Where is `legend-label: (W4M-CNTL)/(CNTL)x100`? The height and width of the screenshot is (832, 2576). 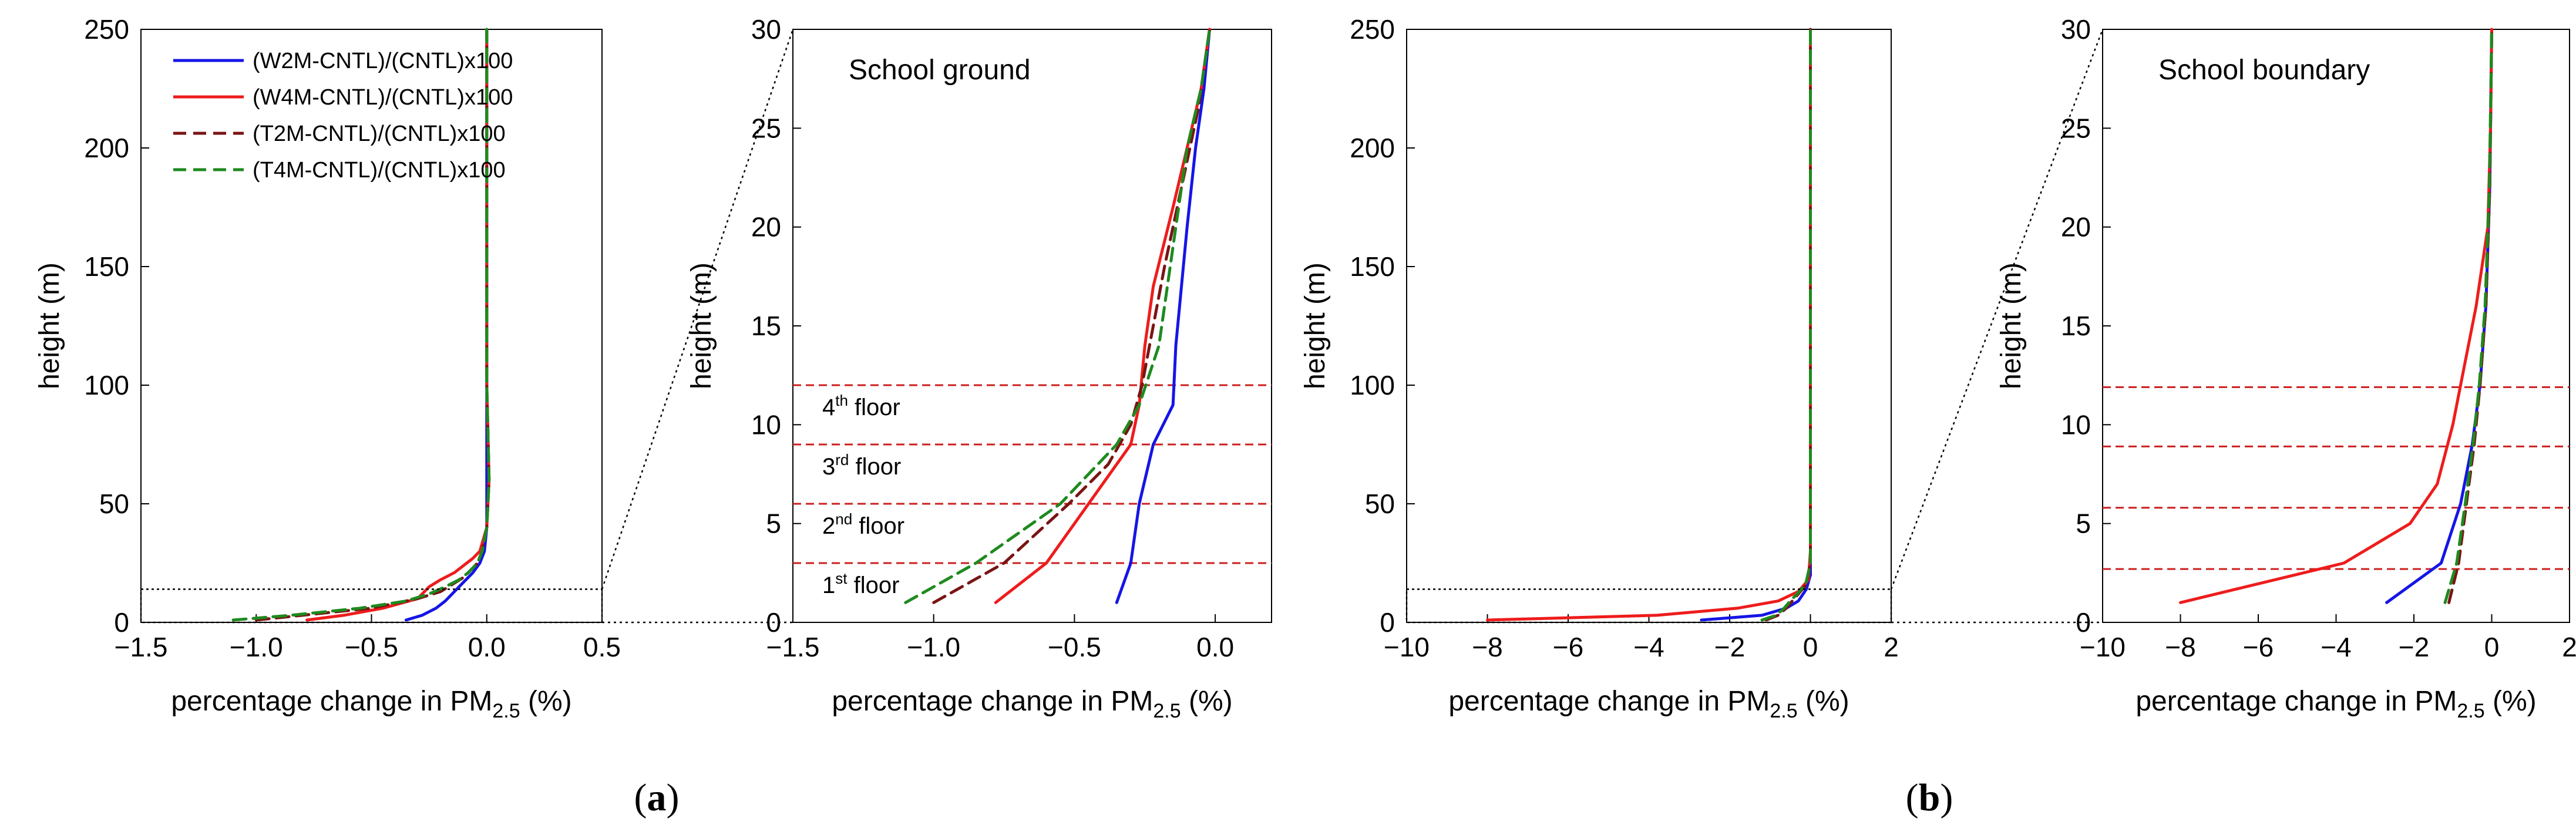
legend-label: (W4M-CNTL)/(CNTL)x100 is located at coordinates (383, 97).